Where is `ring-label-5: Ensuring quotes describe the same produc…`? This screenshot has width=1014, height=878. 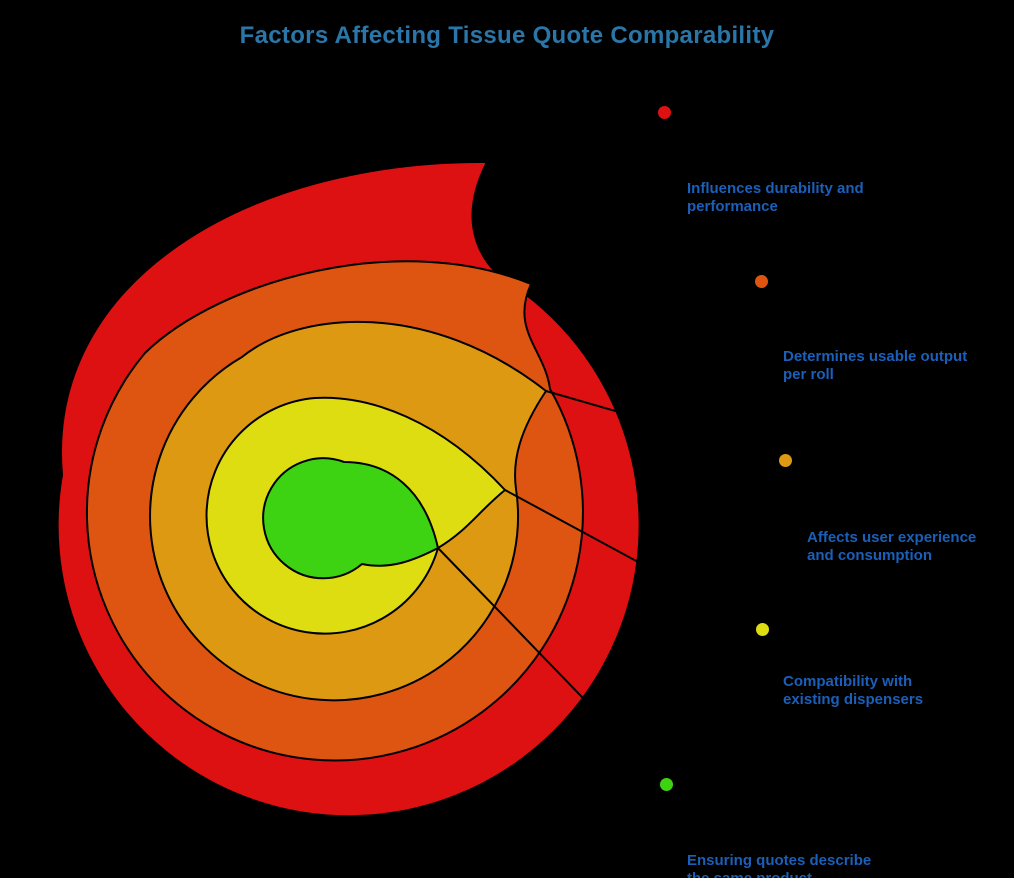
ring-label-5: Ensuring quotes describe the same produc… is located at coordinates (779, 855).